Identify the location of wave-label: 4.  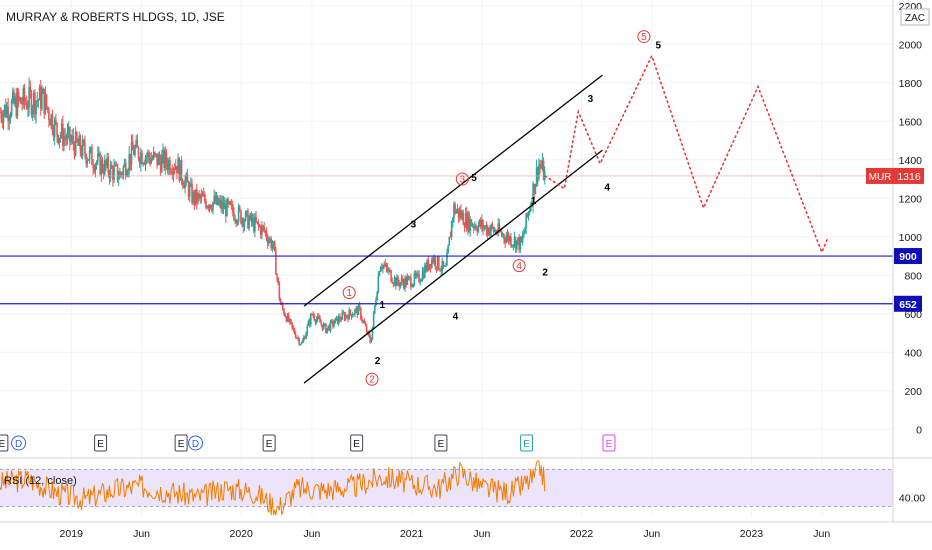
(607, 188).